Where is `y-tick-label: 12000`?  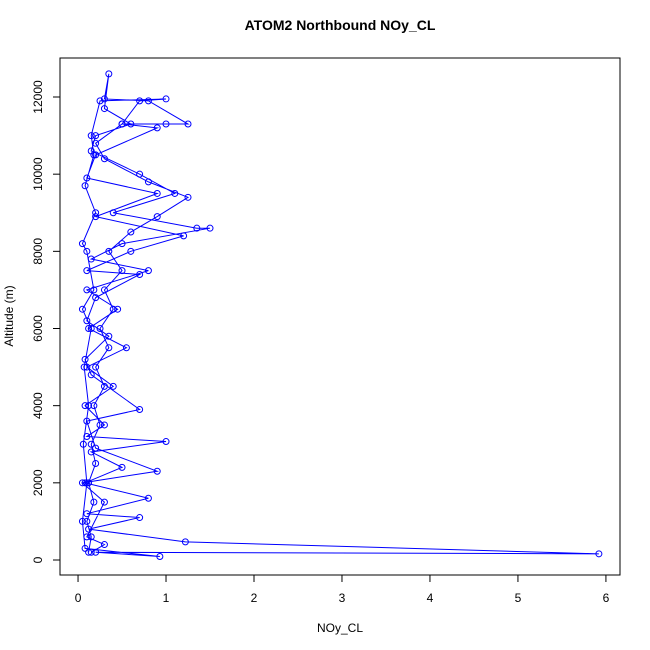
y-tick-label: 12000 is located at coordinates (38, 97).